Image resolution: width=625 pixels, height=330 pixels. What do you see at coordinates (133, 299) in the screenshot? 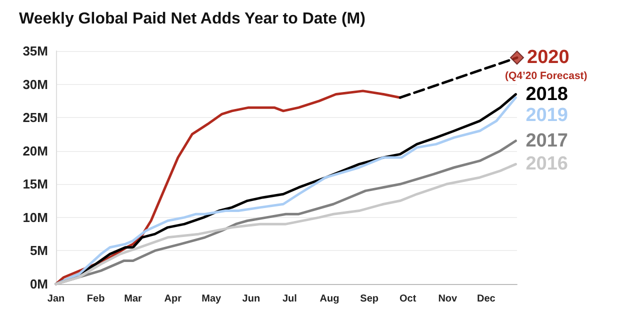
I see `x-tick-label: Mar` at bounding box center [133, 299].